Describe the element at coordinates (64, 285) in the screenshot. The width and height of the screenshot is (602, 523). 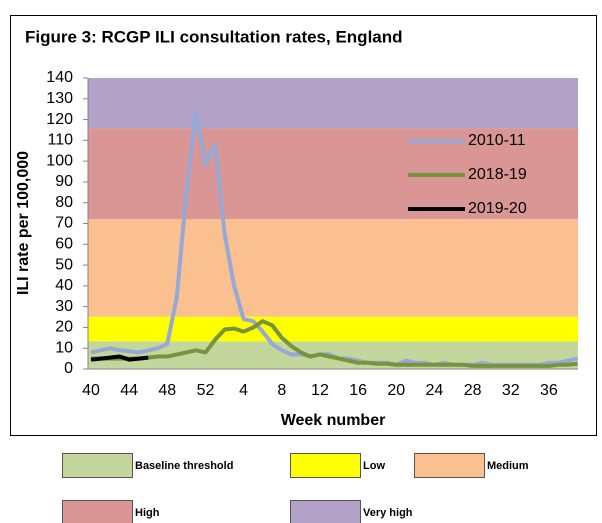
I see `y-tick-label: 40` at that location.